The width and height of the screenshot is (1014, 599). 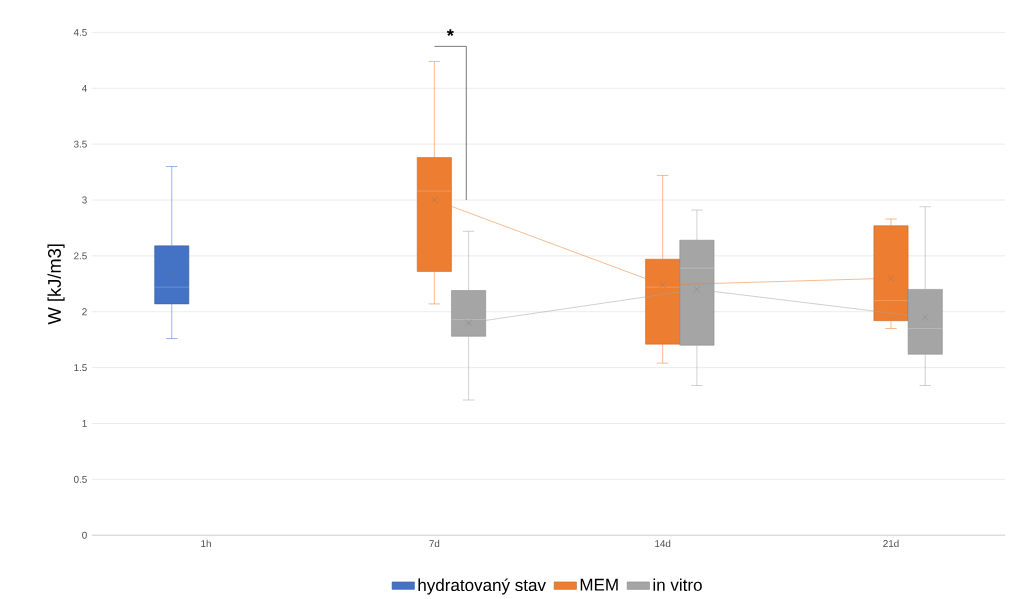 What do you see at coordinates (56, 284) in the screenshot?
I see `y-axis-title: W [kJ/m3]` at bounding box center [56, 284].